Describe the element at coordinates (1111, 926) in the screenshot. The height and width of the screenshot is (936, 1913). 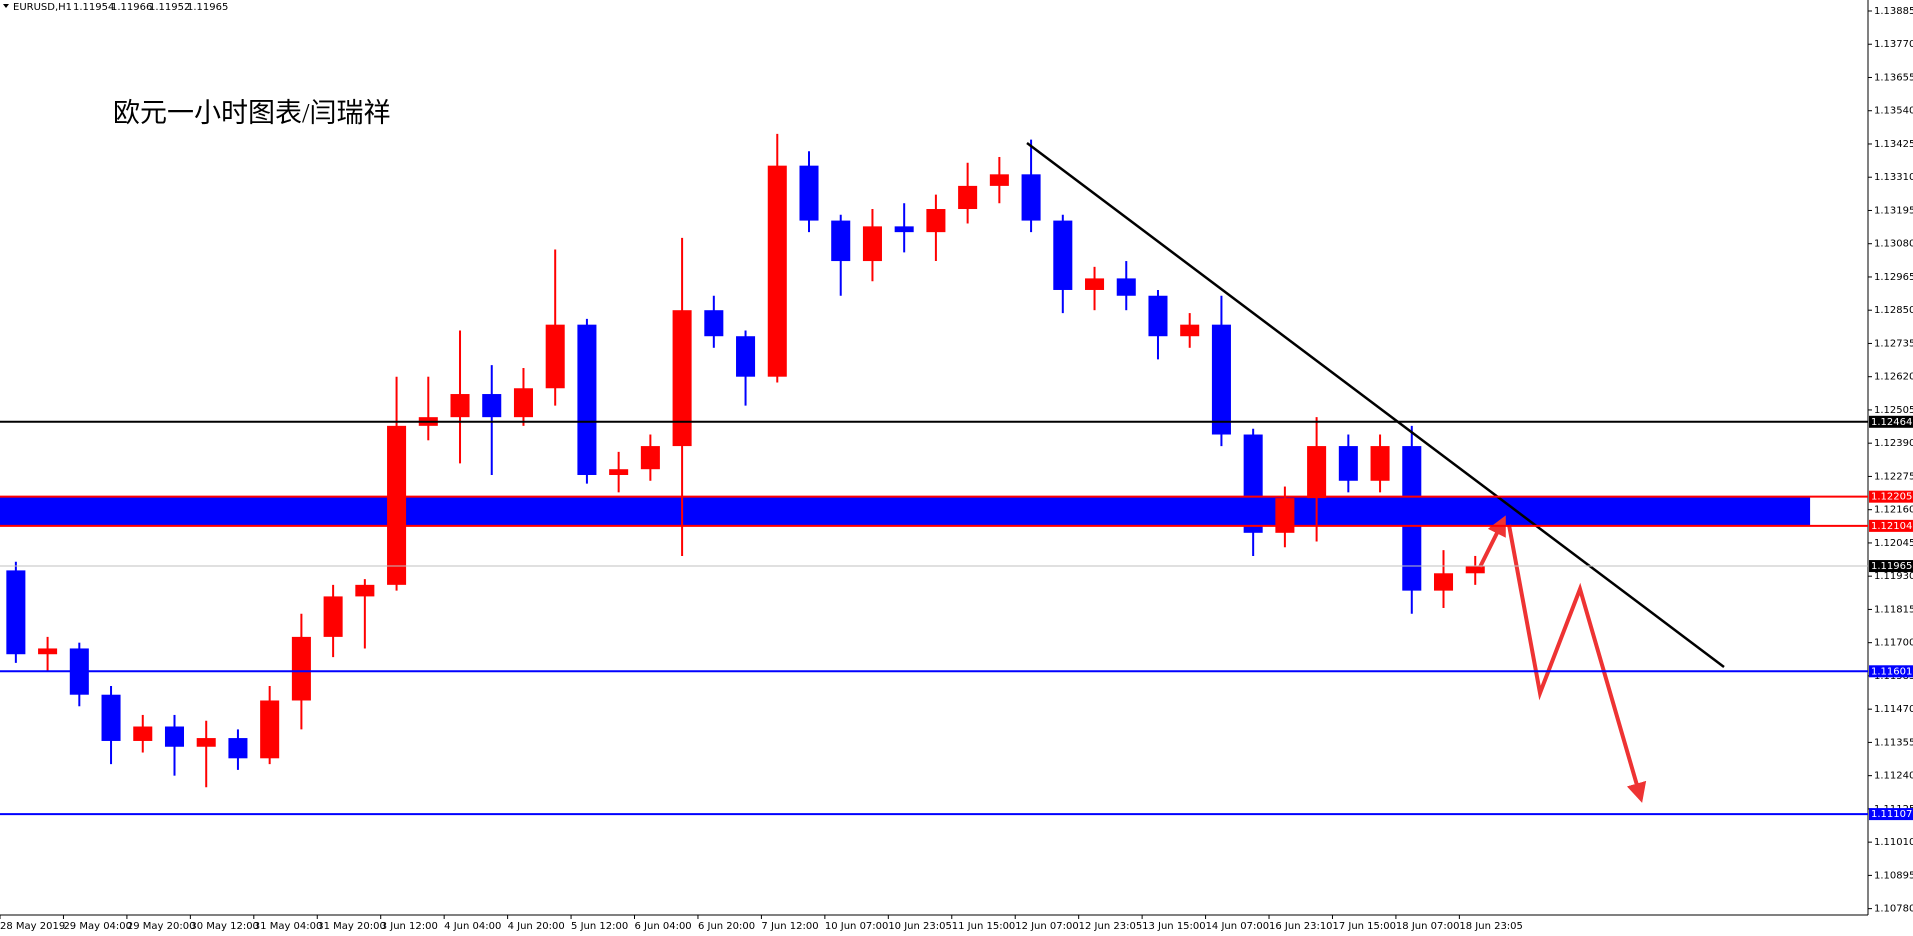
I see `x-tick-label: 12 Jun 23:05` at that location.